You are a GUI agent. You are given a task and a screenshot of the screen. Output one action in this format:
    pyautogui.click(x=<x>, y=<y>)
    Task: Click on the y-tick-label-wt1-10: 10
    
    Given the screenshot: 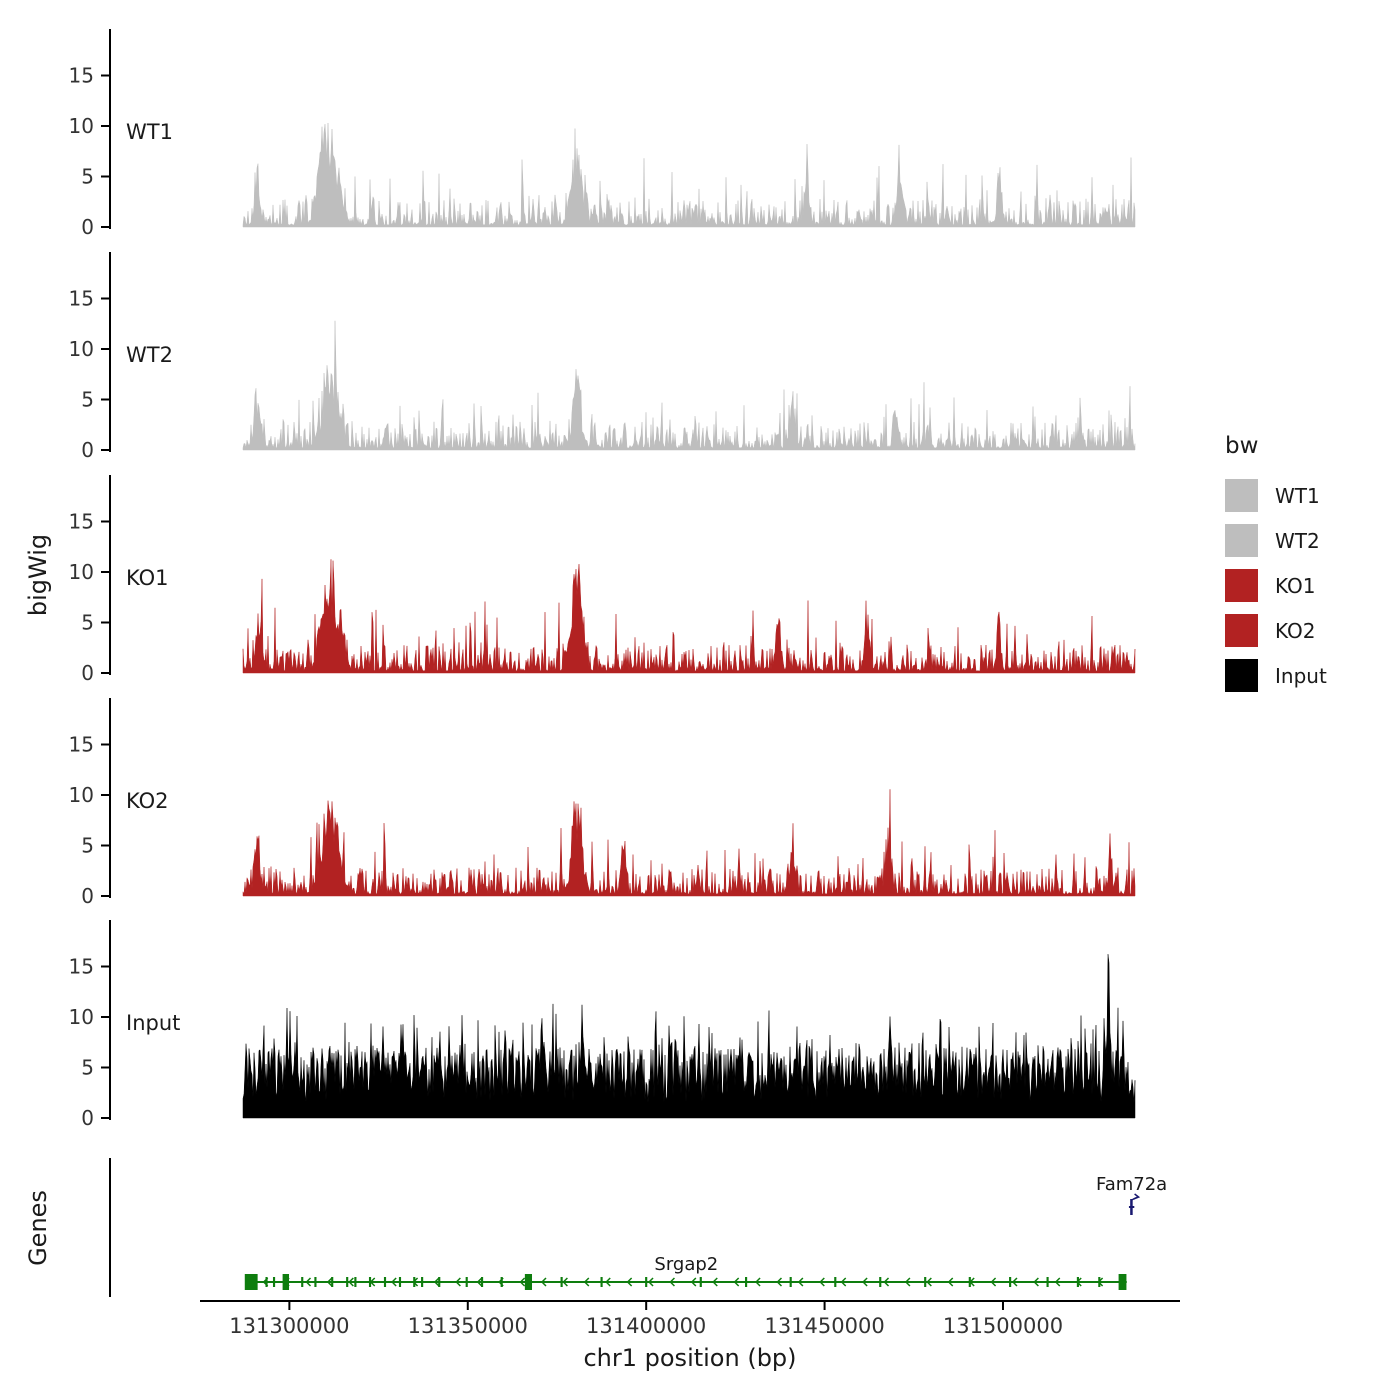 What is the action you would take?
    pyautogui.click(x=81, y=126)
    